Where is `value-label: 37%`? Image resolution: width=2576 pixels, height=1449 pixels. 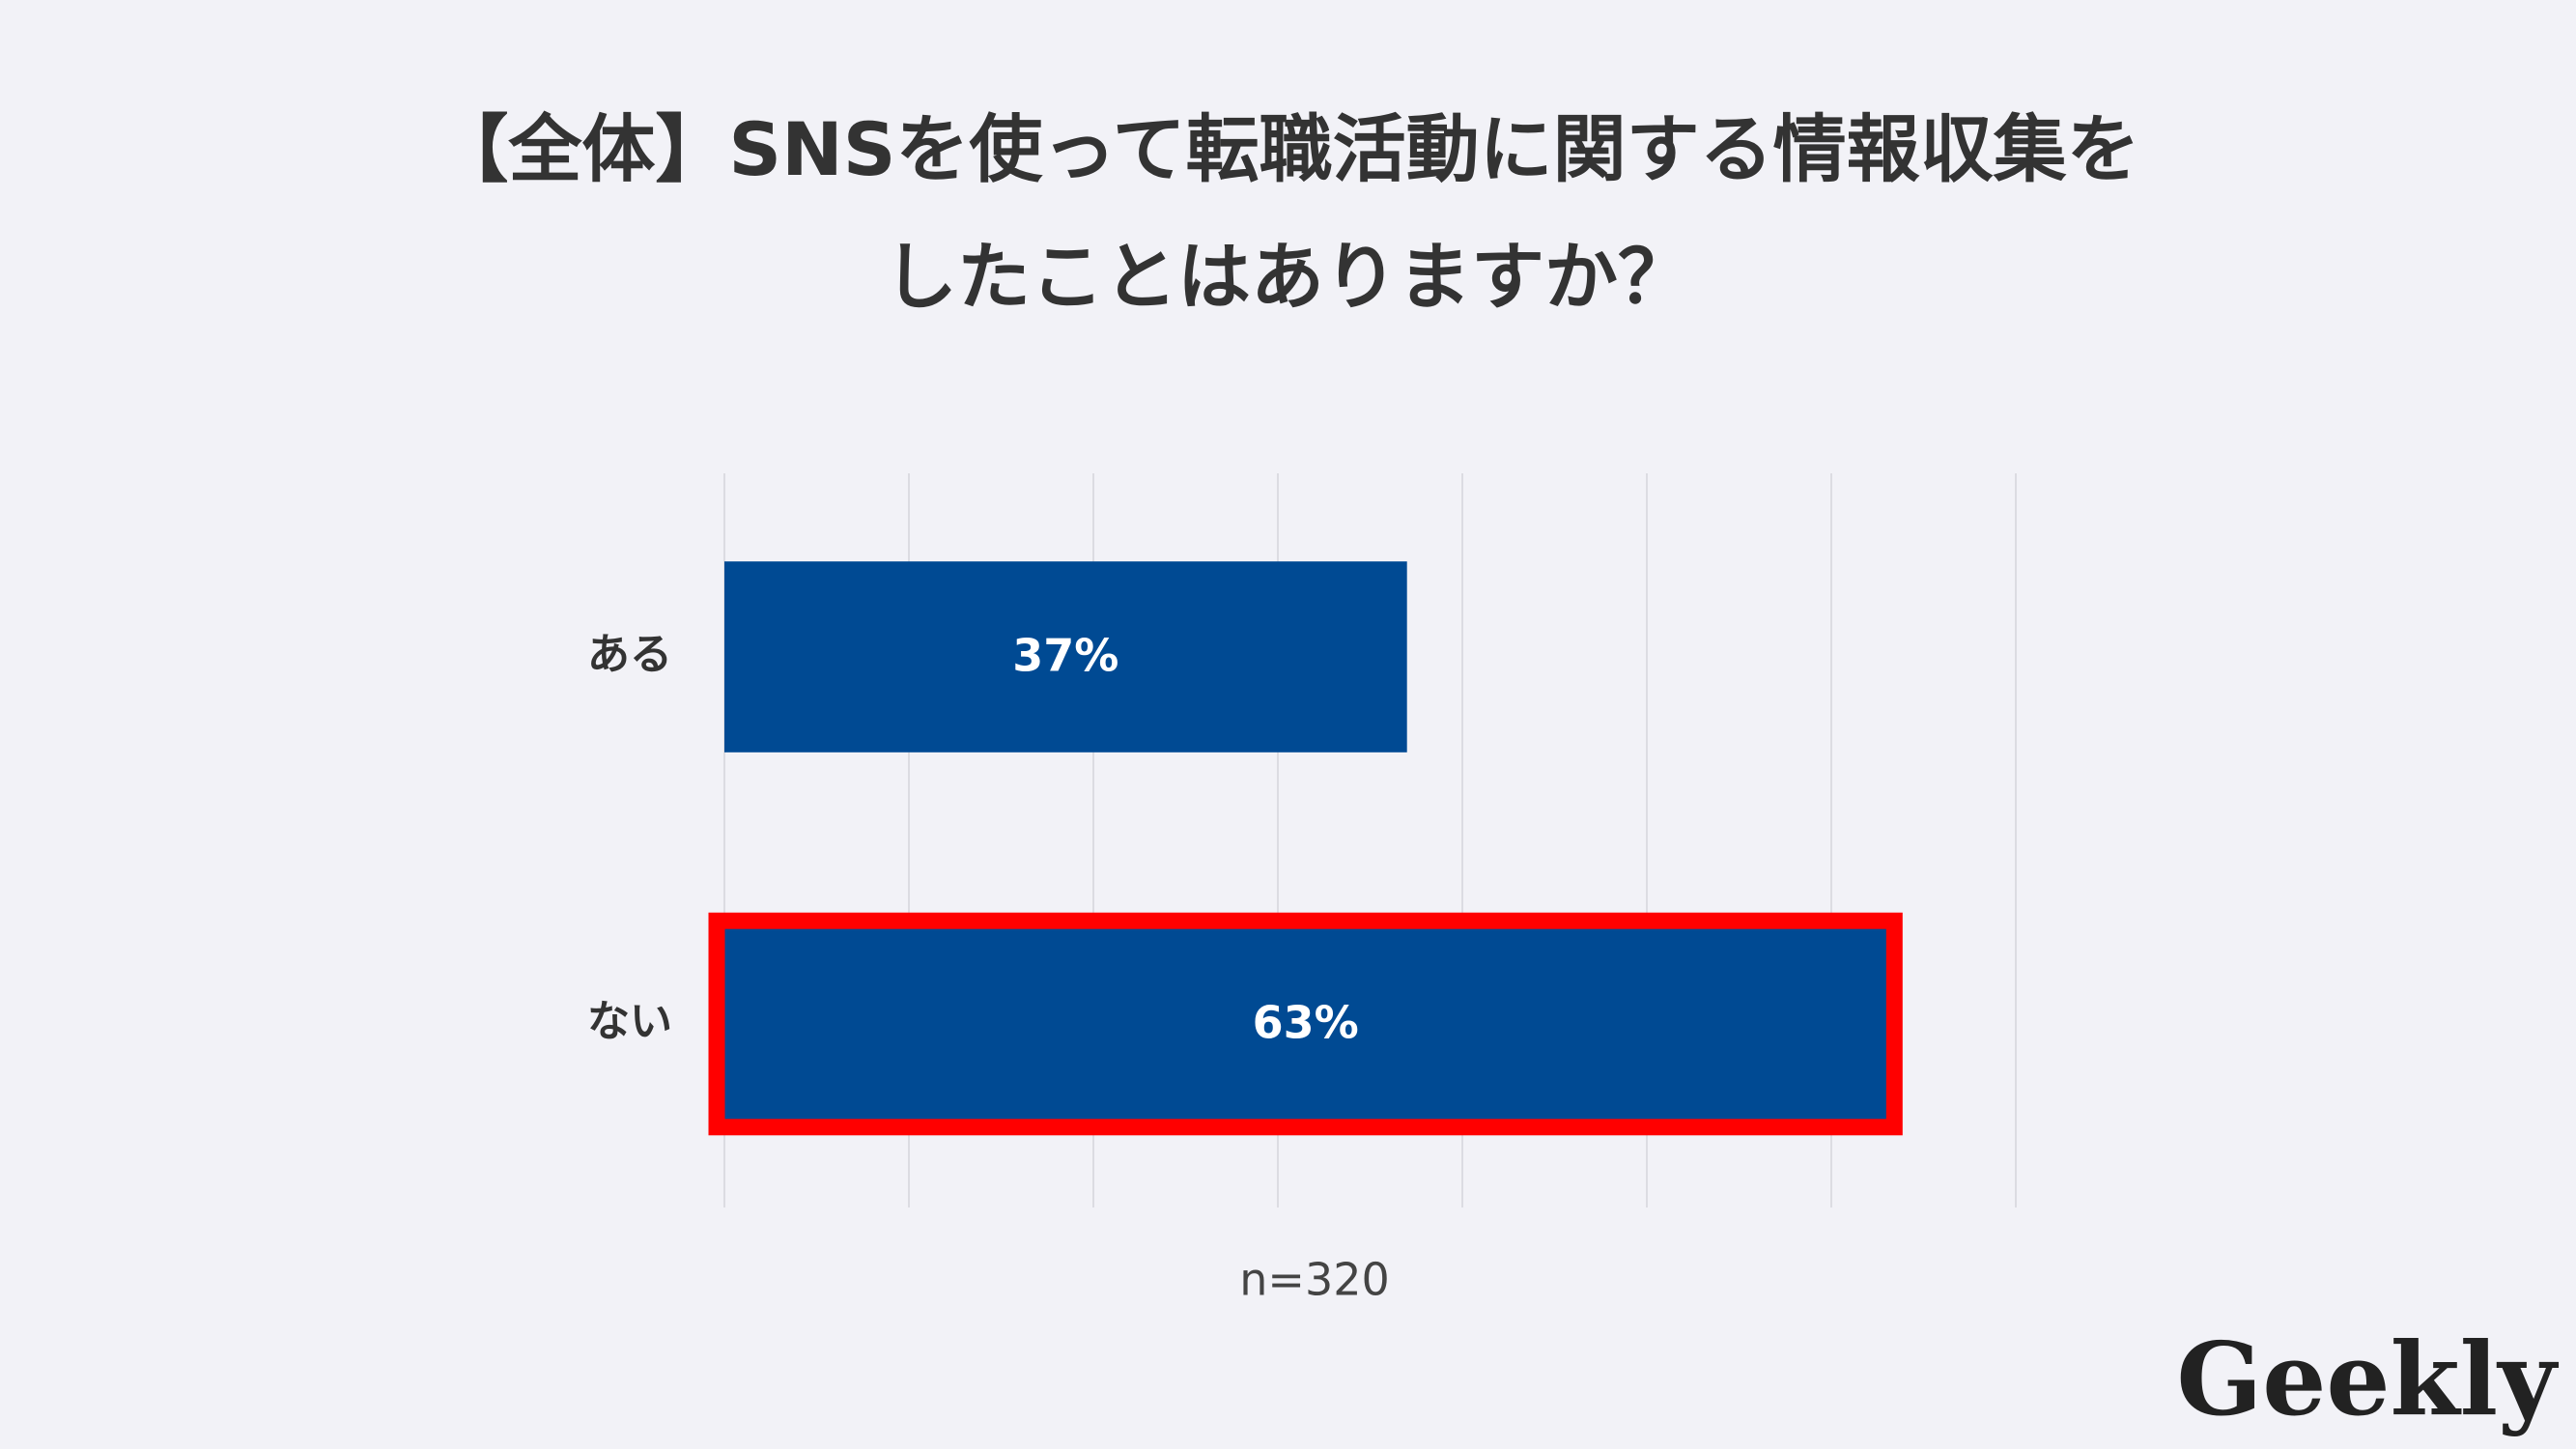 value-label: 37% is located at coordinates (1065, 656).